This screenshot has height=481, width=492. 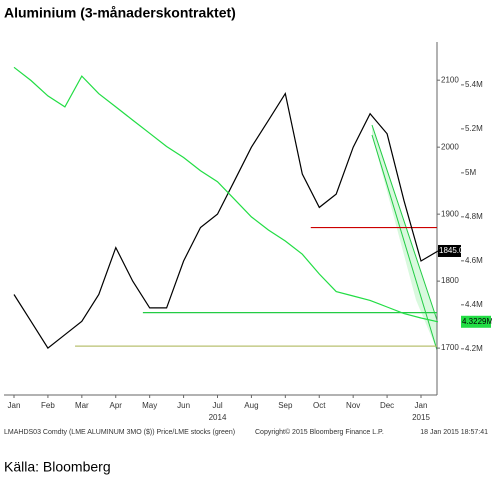 What do you see at coordinates (116, 405) in the screenshot?
I see `x-tick-label: Apr` at bounding box center [116, 405].